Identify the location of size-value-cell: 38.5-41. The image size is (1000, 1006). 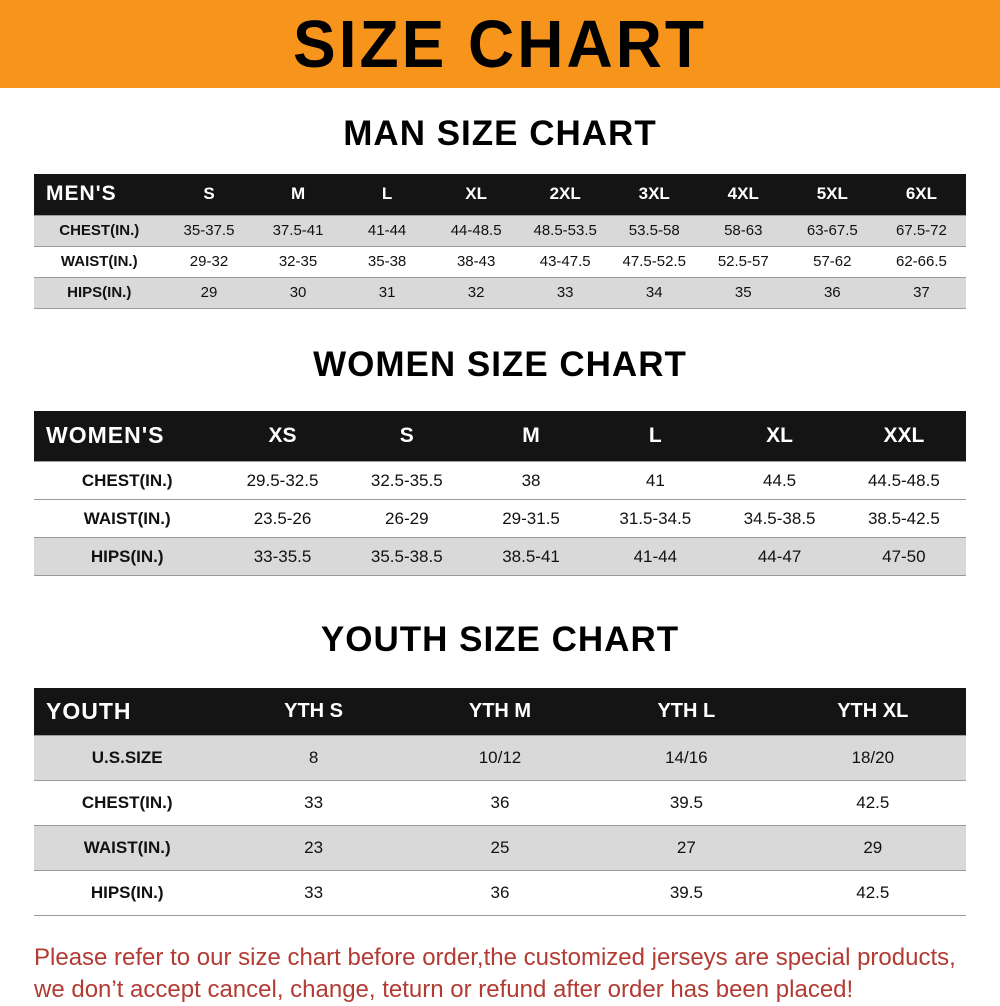
(531, 557).